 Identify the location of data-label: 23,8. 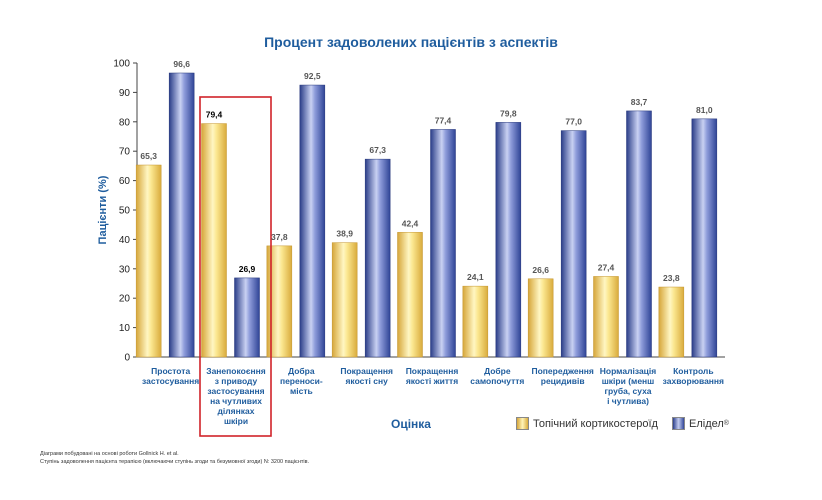
(671, 278).